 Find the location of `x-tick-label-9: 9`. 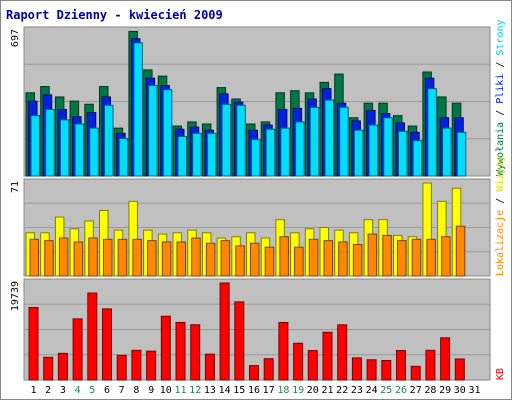

x-tick-label-9: 9 is located at coordinates (151, 390).